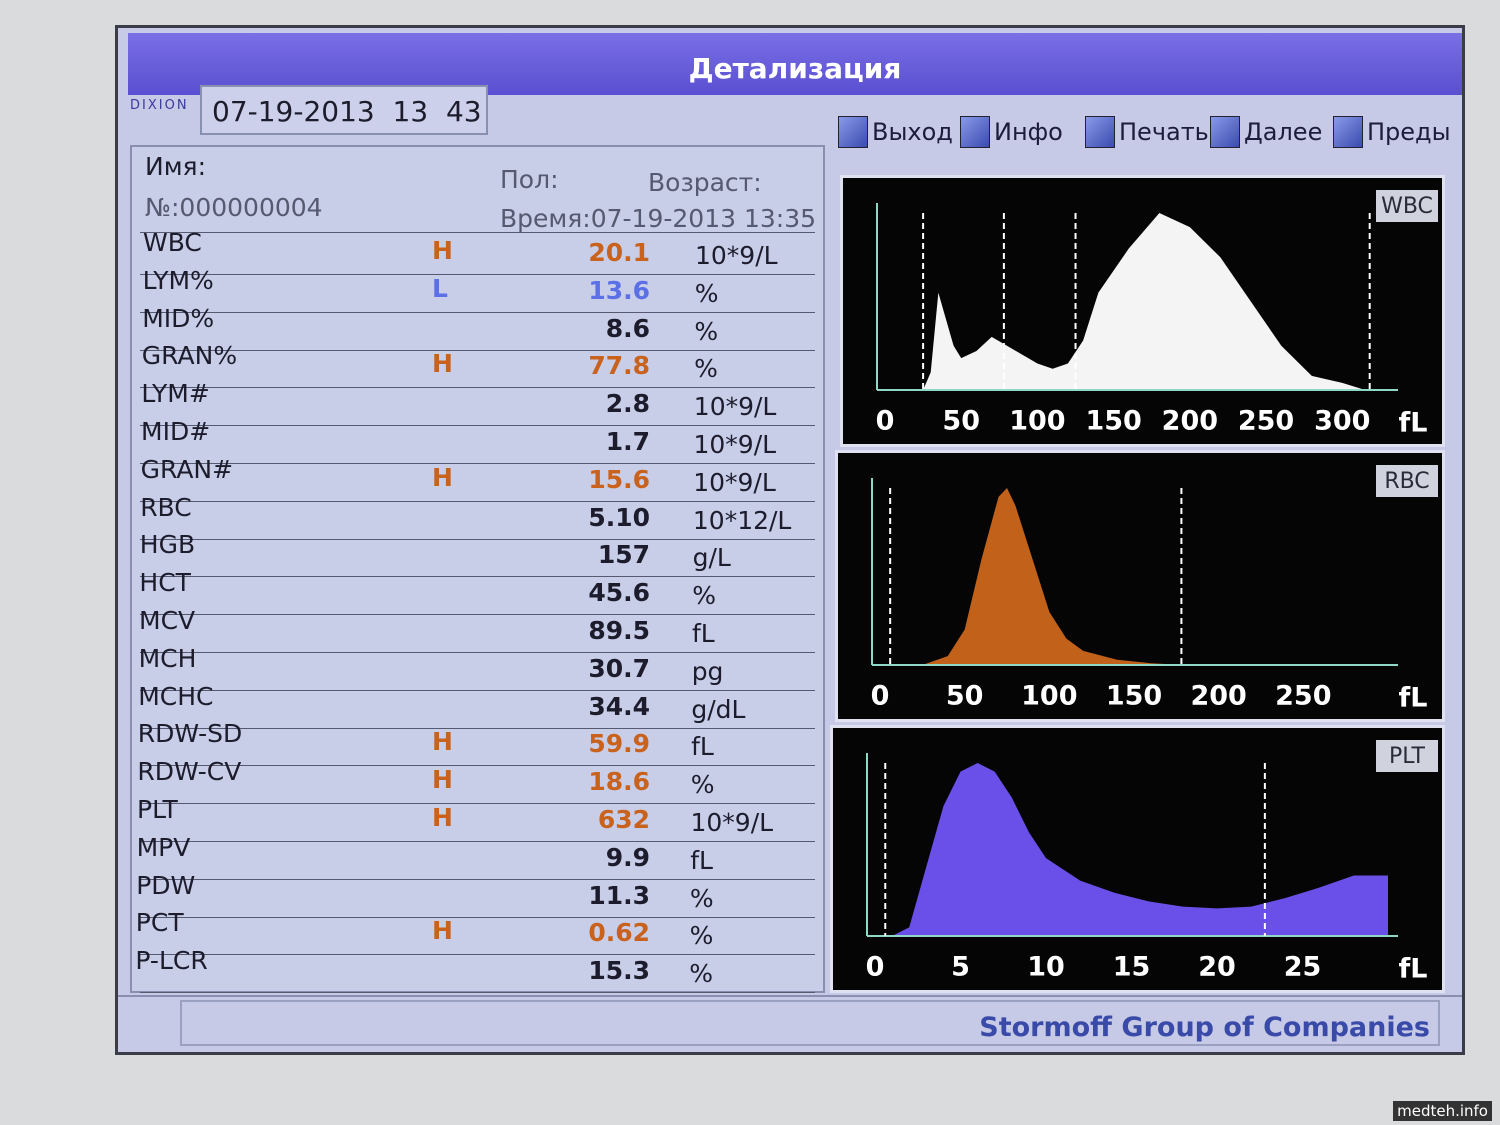 The height and width of the screenshot is (1125, 1500). I want to click on x-tick-label: 25, so click(1303, 967).